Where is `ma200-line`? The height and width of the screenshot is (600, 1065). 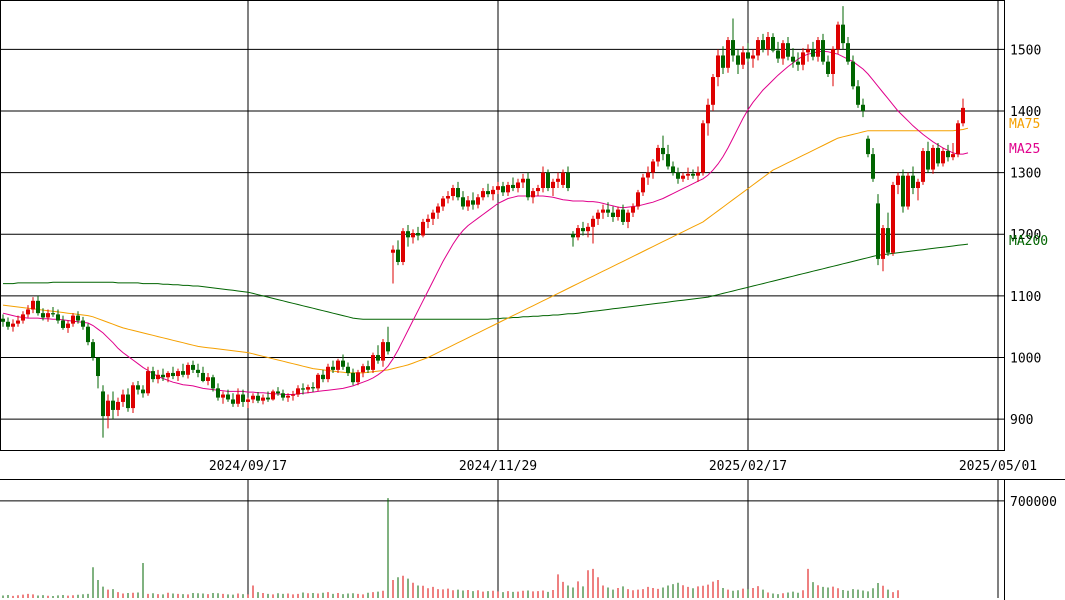 ma200-line is located at coordinates (486, 281).